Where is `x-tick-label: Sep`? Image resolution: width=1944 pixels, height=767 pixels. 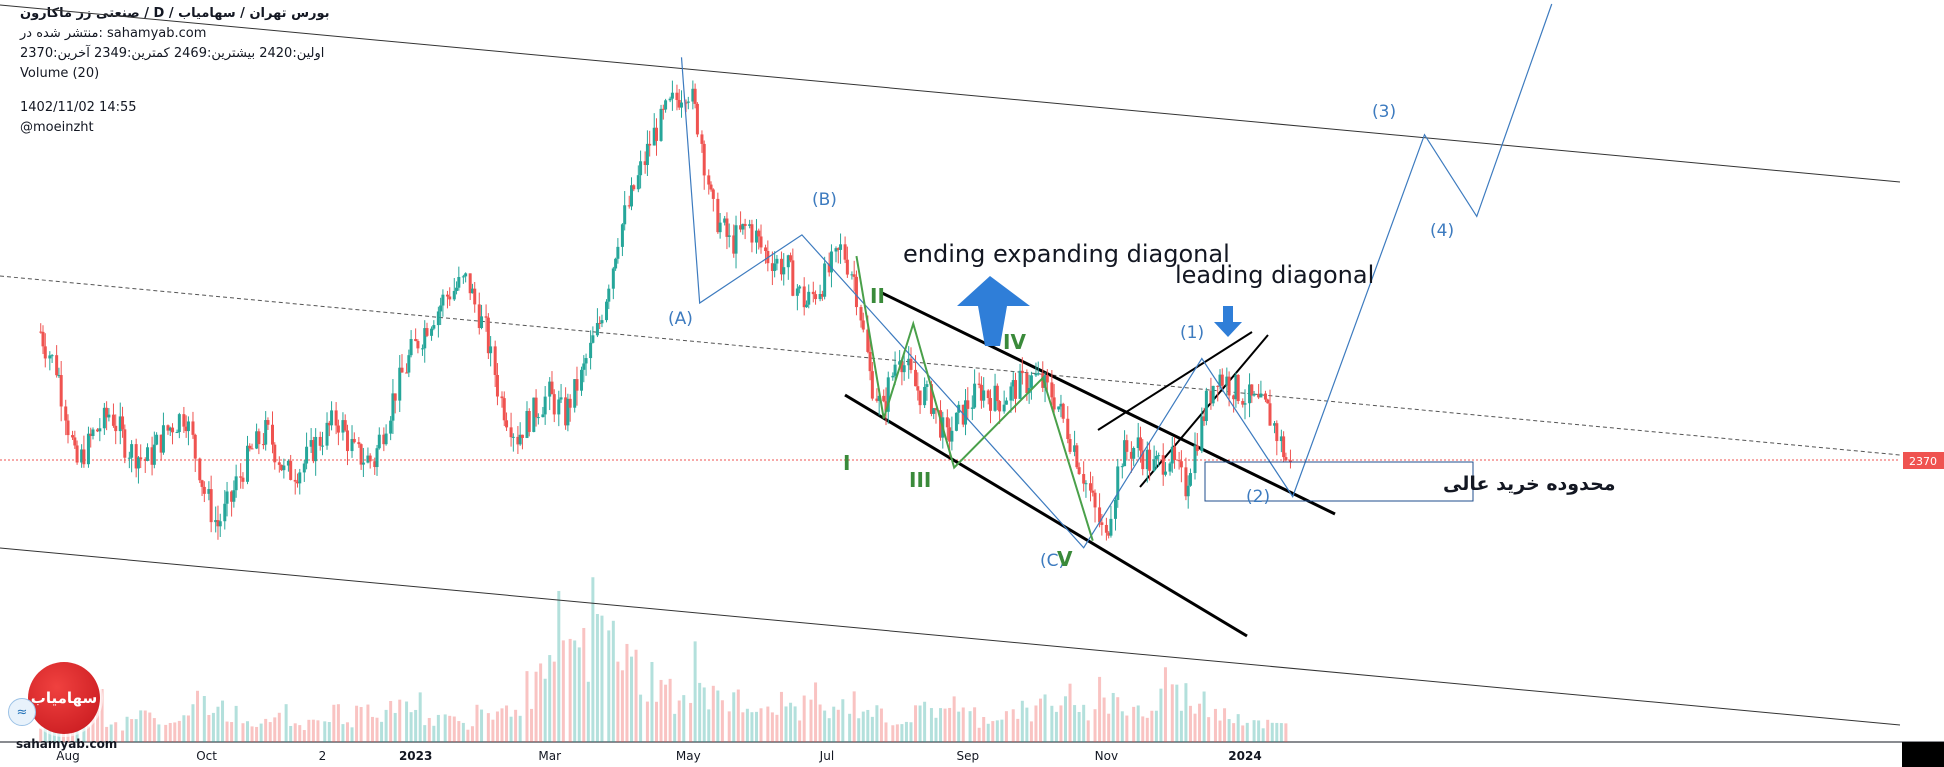 x-tick-label: Sep is located at coordinates (967, 756).